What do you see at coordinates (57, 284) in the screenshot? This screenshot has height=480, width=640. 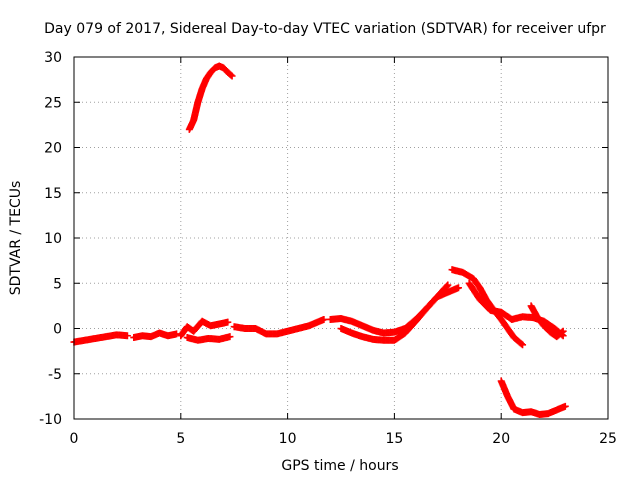 I see `y-tick-label: 5` at bounding box center [57, 284].